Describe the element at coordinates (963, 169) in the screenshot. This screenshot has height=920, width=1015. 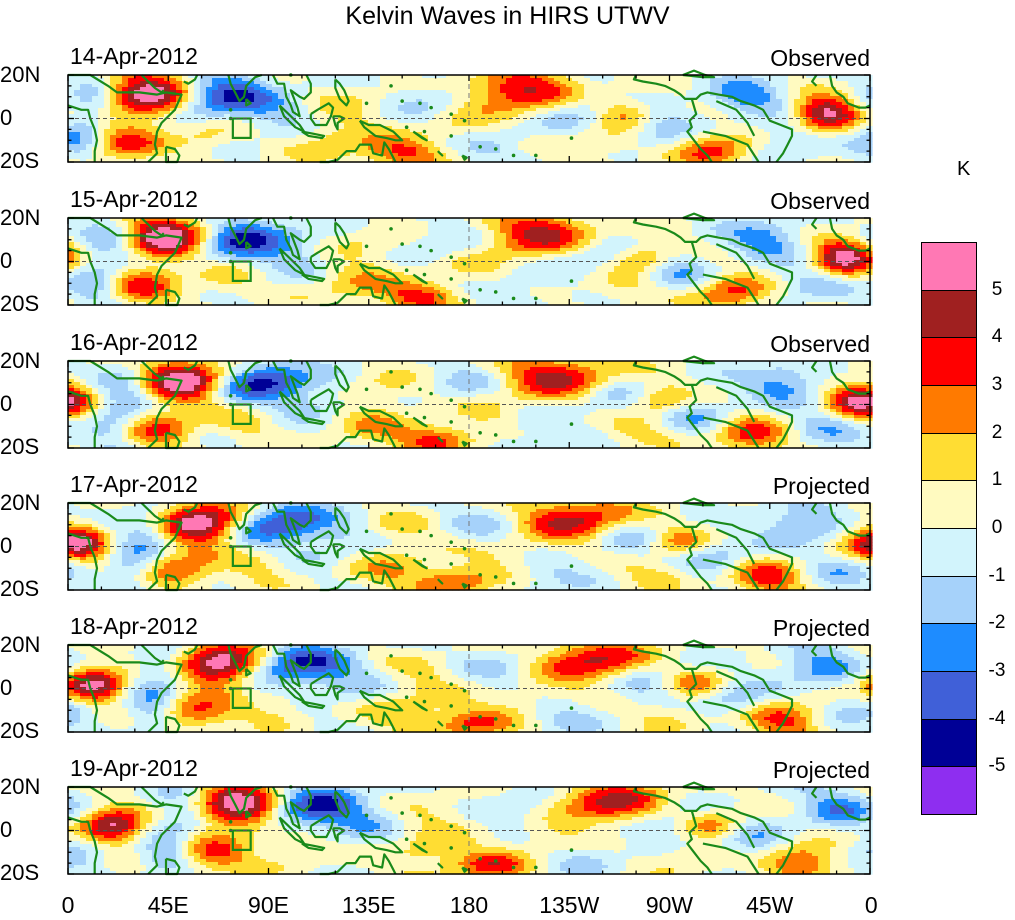
I see `colorbar-unit: K` at that location.